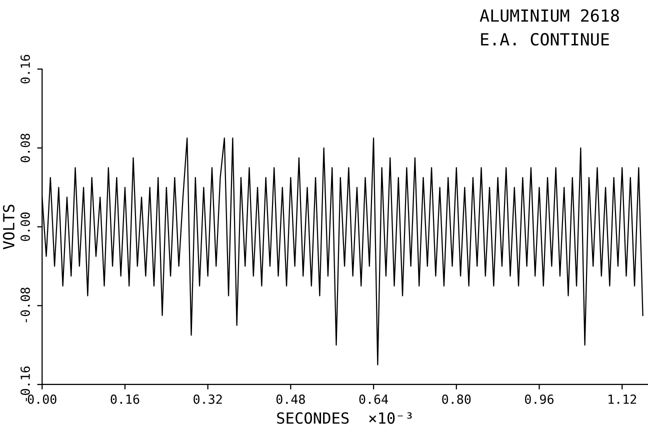 The width and height of the screenshot is (648, 432). Describe the element at coordinates (208, 399) in the screenshot. I see `x-tick-label: 0.32` at that location.